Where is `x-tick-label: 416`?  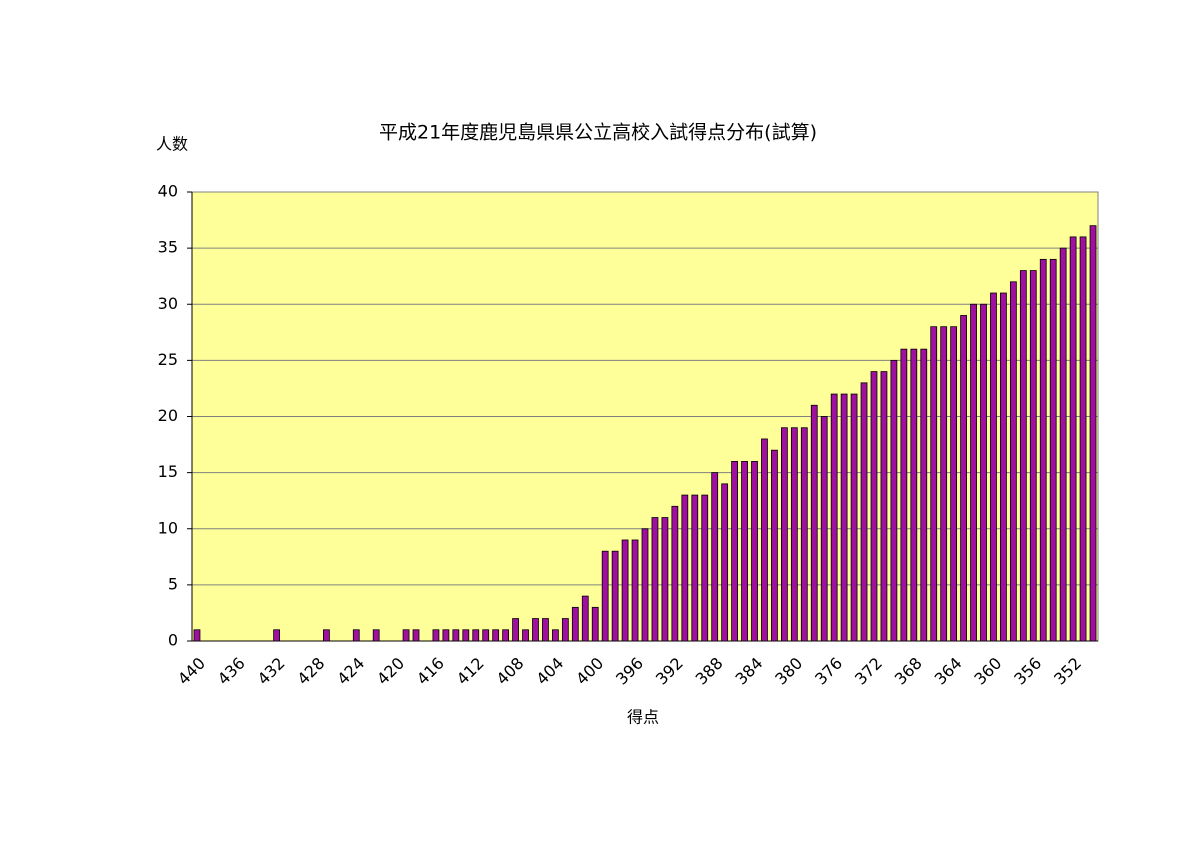
x-tick-label: 416 is located at coordinates (430, 671).